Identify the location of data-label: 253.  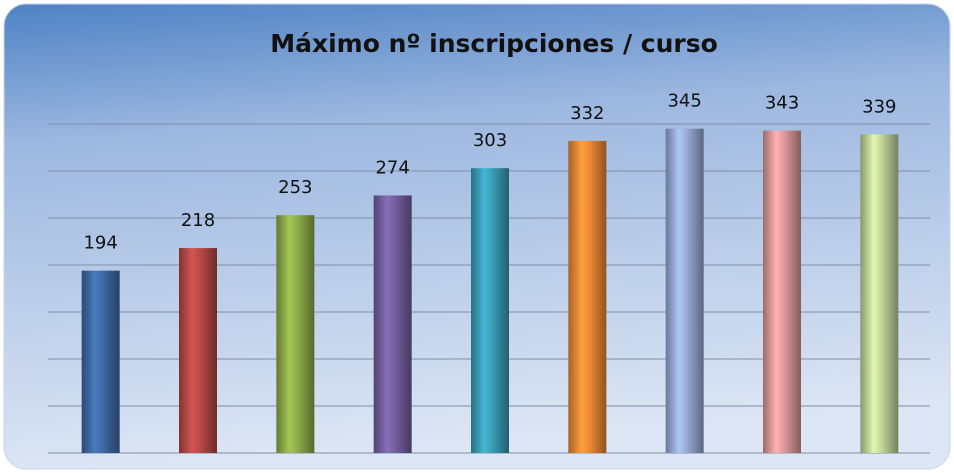
(295, 187).